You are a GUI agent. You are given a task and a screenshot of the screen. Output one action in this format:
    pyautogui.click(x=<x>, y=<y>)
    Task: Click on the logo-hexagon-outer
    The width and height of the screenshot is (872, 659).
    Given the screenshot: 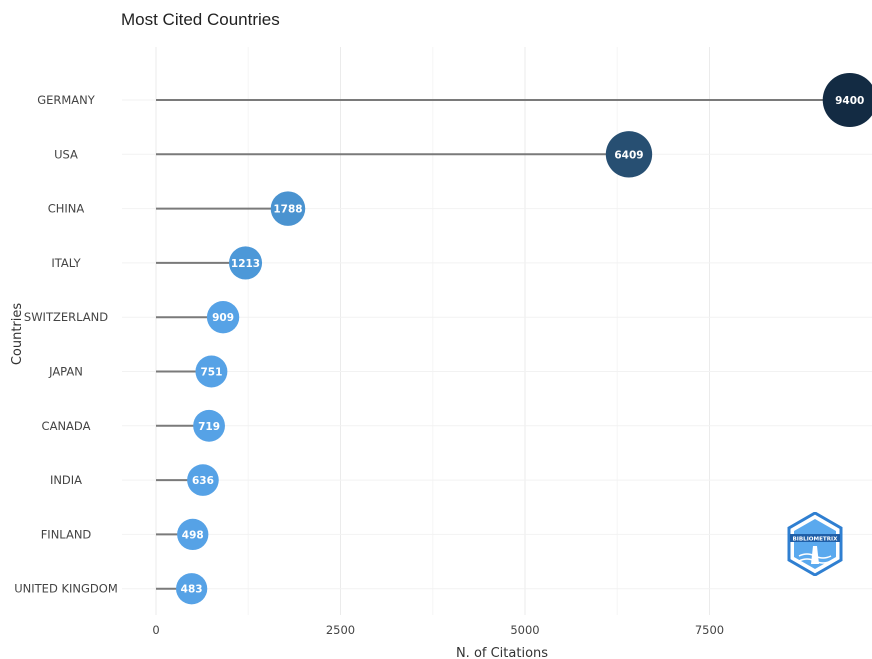 What is the action you would take?
    pyautogui.click(x=815, y=544)
    